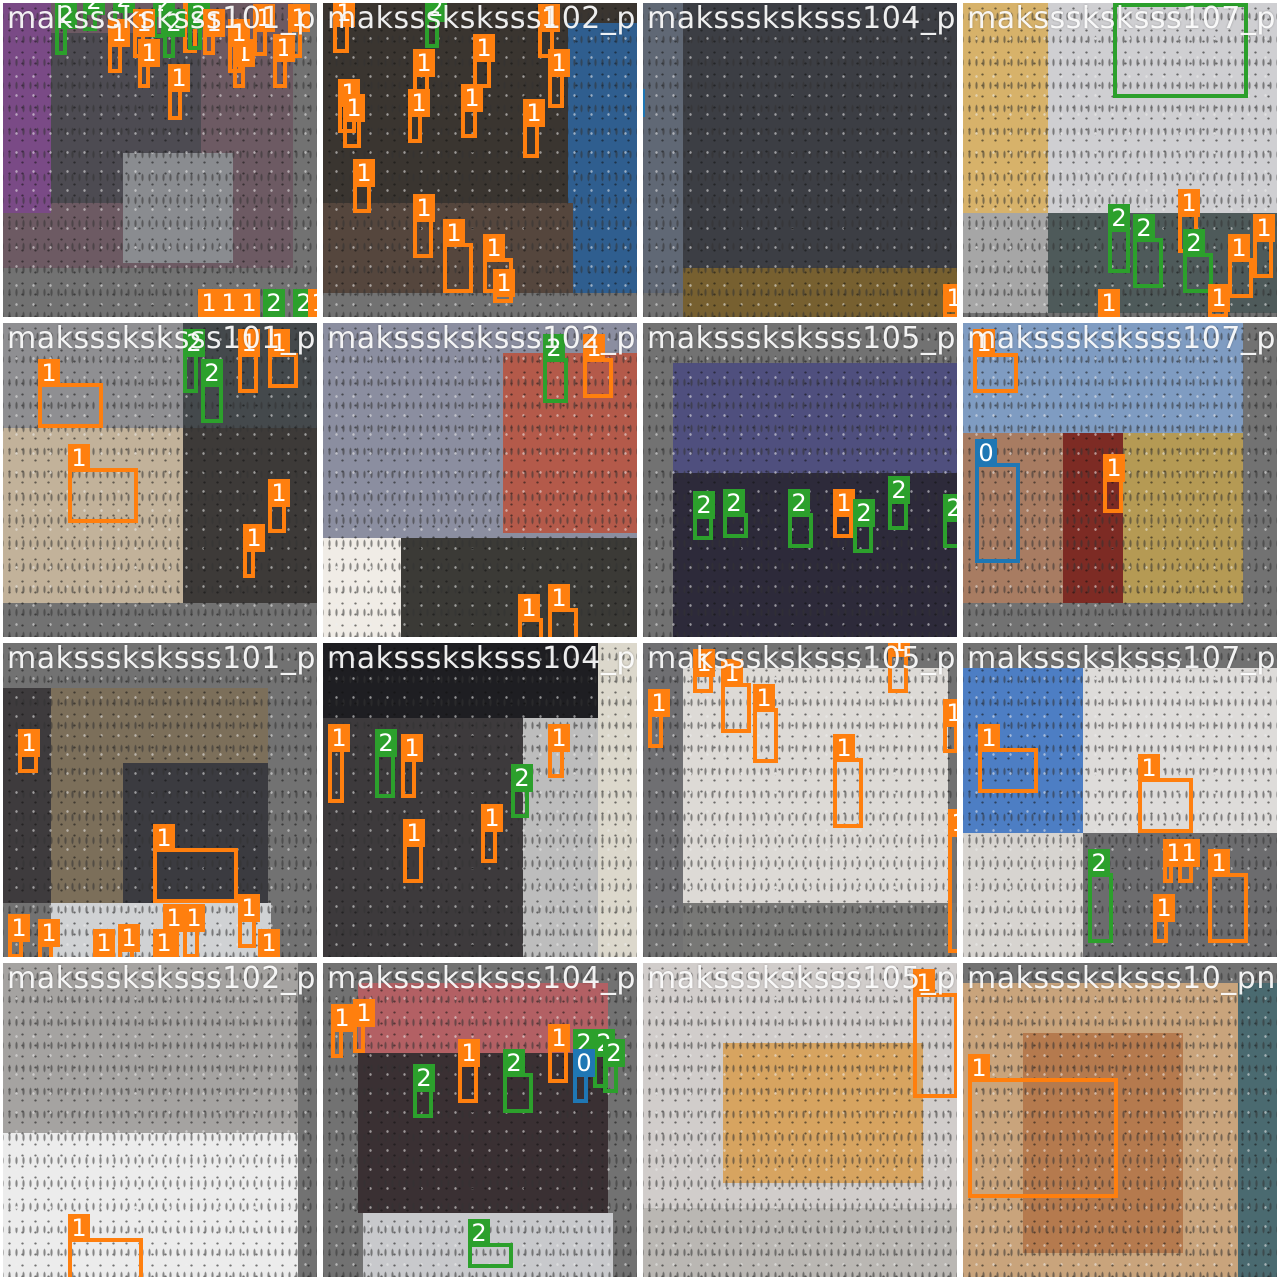  I want to click on mosaic-tile: maksssksksss101_p 1 1 1 1 1 1 1 1 1 1 1, so click(160, 800).